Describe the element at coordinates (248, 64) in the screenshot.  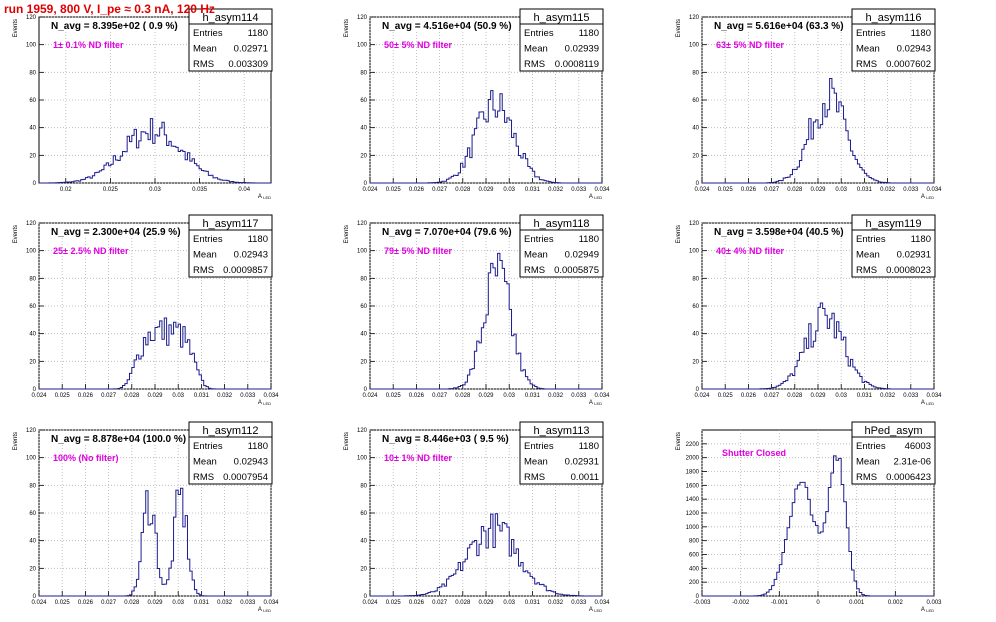
I see `stats-rms-value: 0.003309` at that location.